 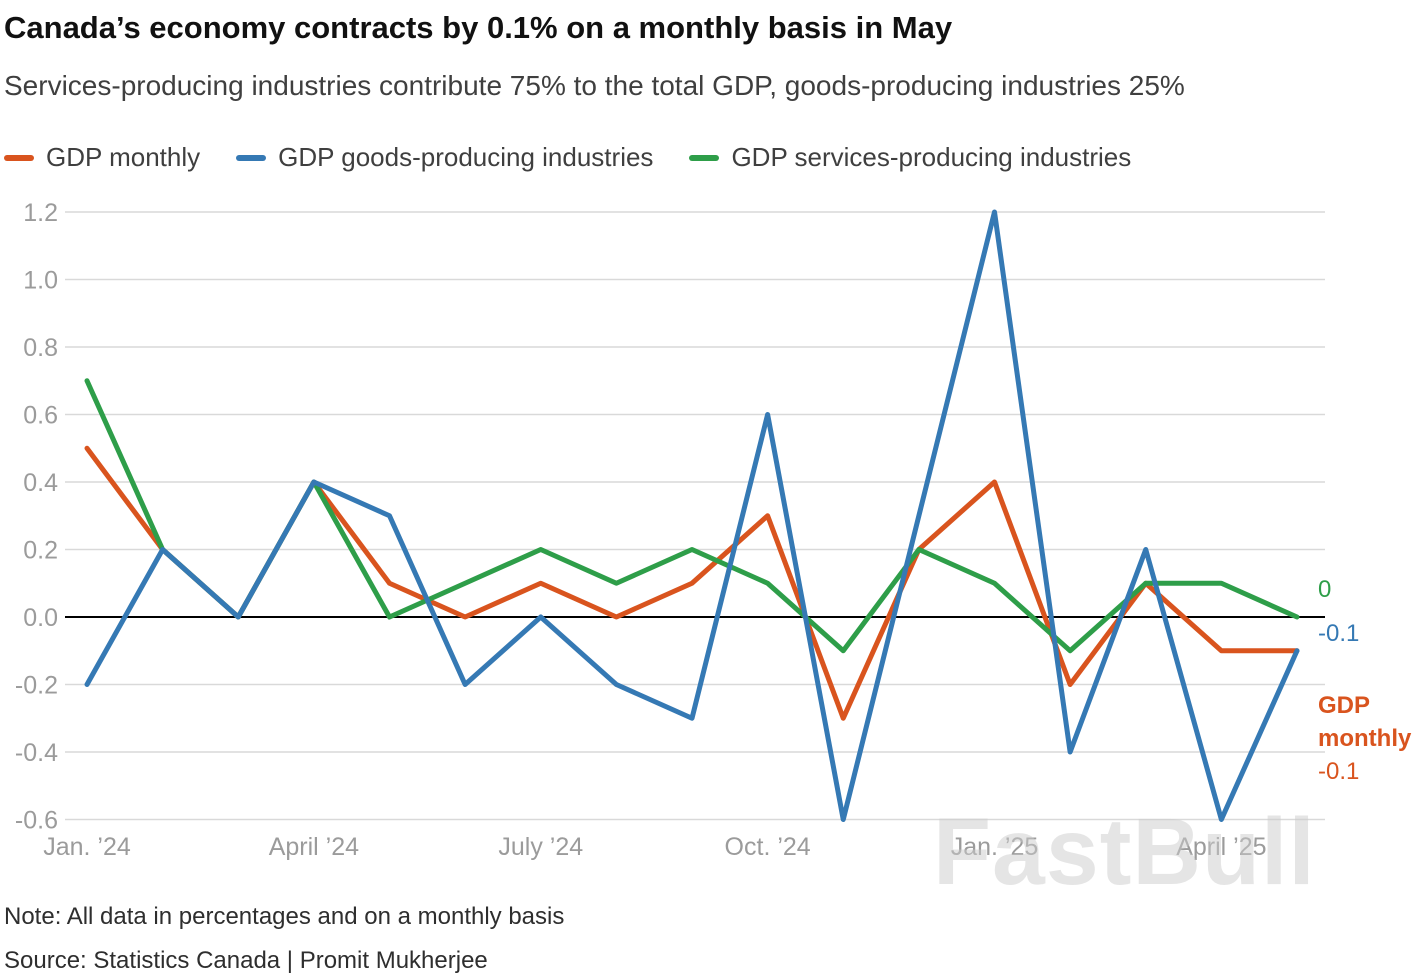 I want to click on legend-item-gdp-monthly: GDP monthly, so click(x=102, y=157).